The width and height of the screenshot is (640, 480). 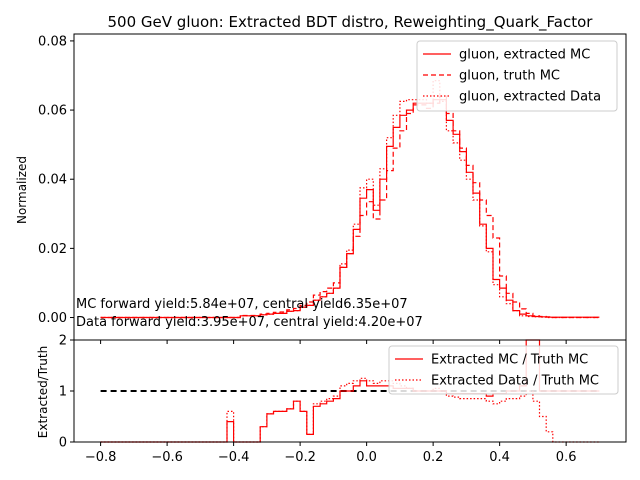 What do you see at coordinates (515, 381) in the screenshot?
I see `legend-label-bottom-1: Extracted Data / Truth MC` at bounding box center [515, 381].